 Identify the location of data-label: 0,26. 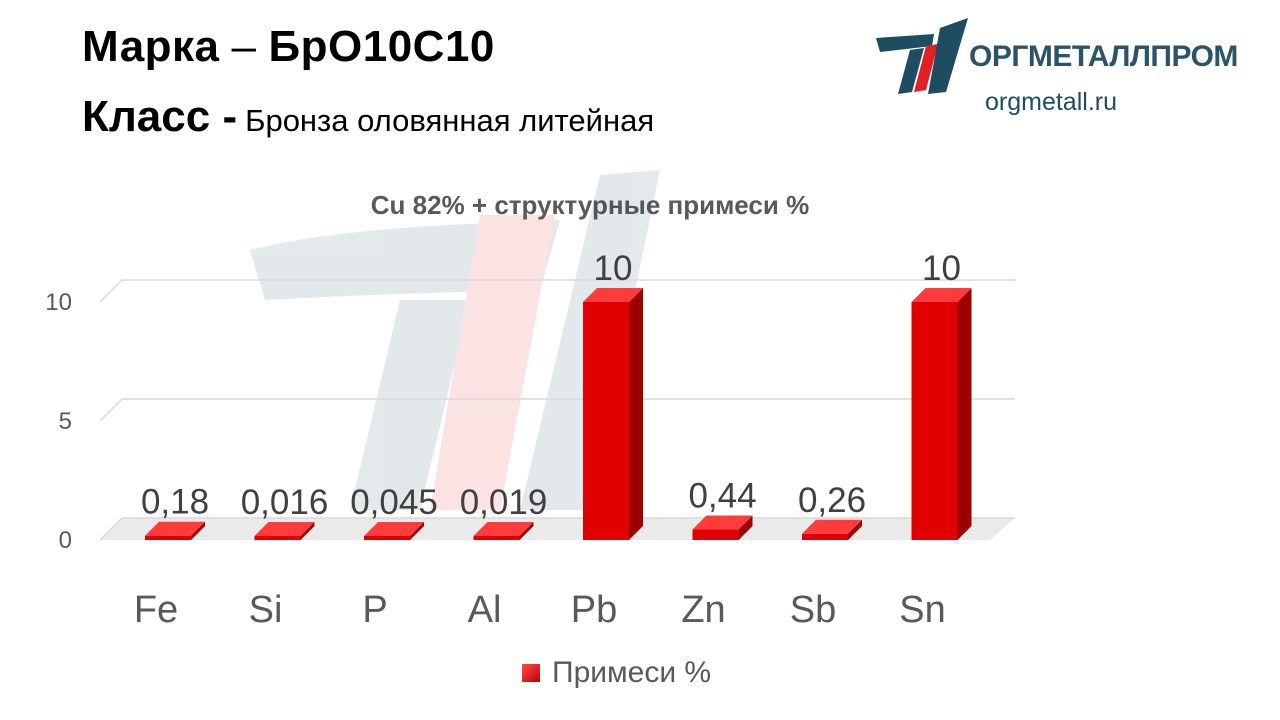
(832, 500).